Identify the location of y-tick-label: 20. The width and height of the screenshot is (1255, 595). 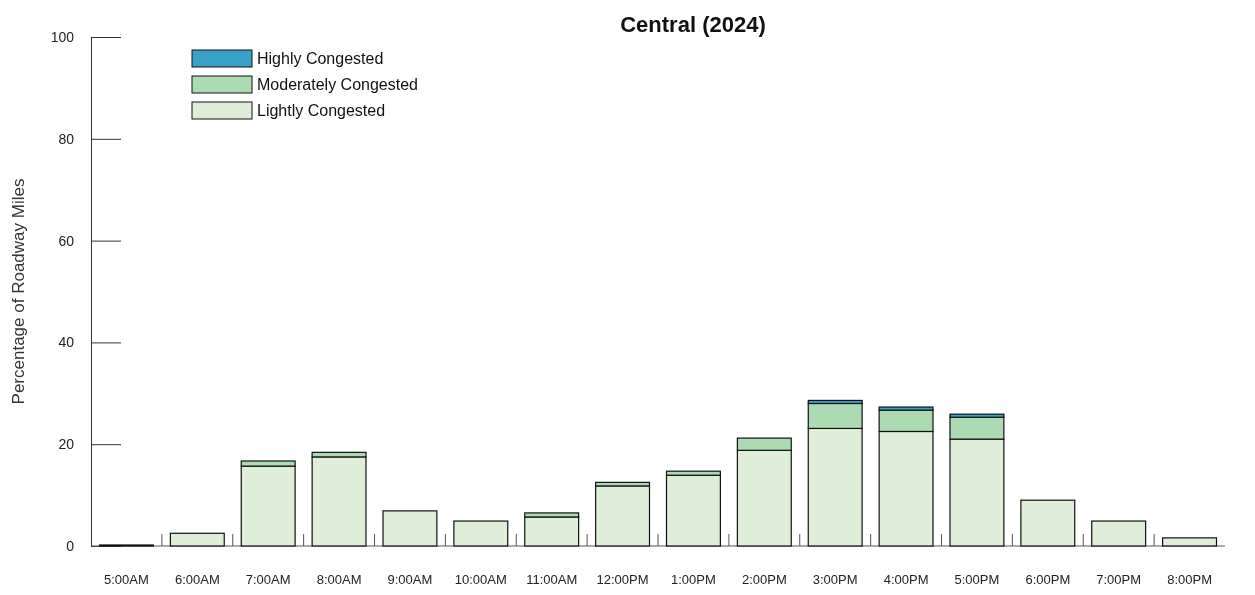
(66, 444).